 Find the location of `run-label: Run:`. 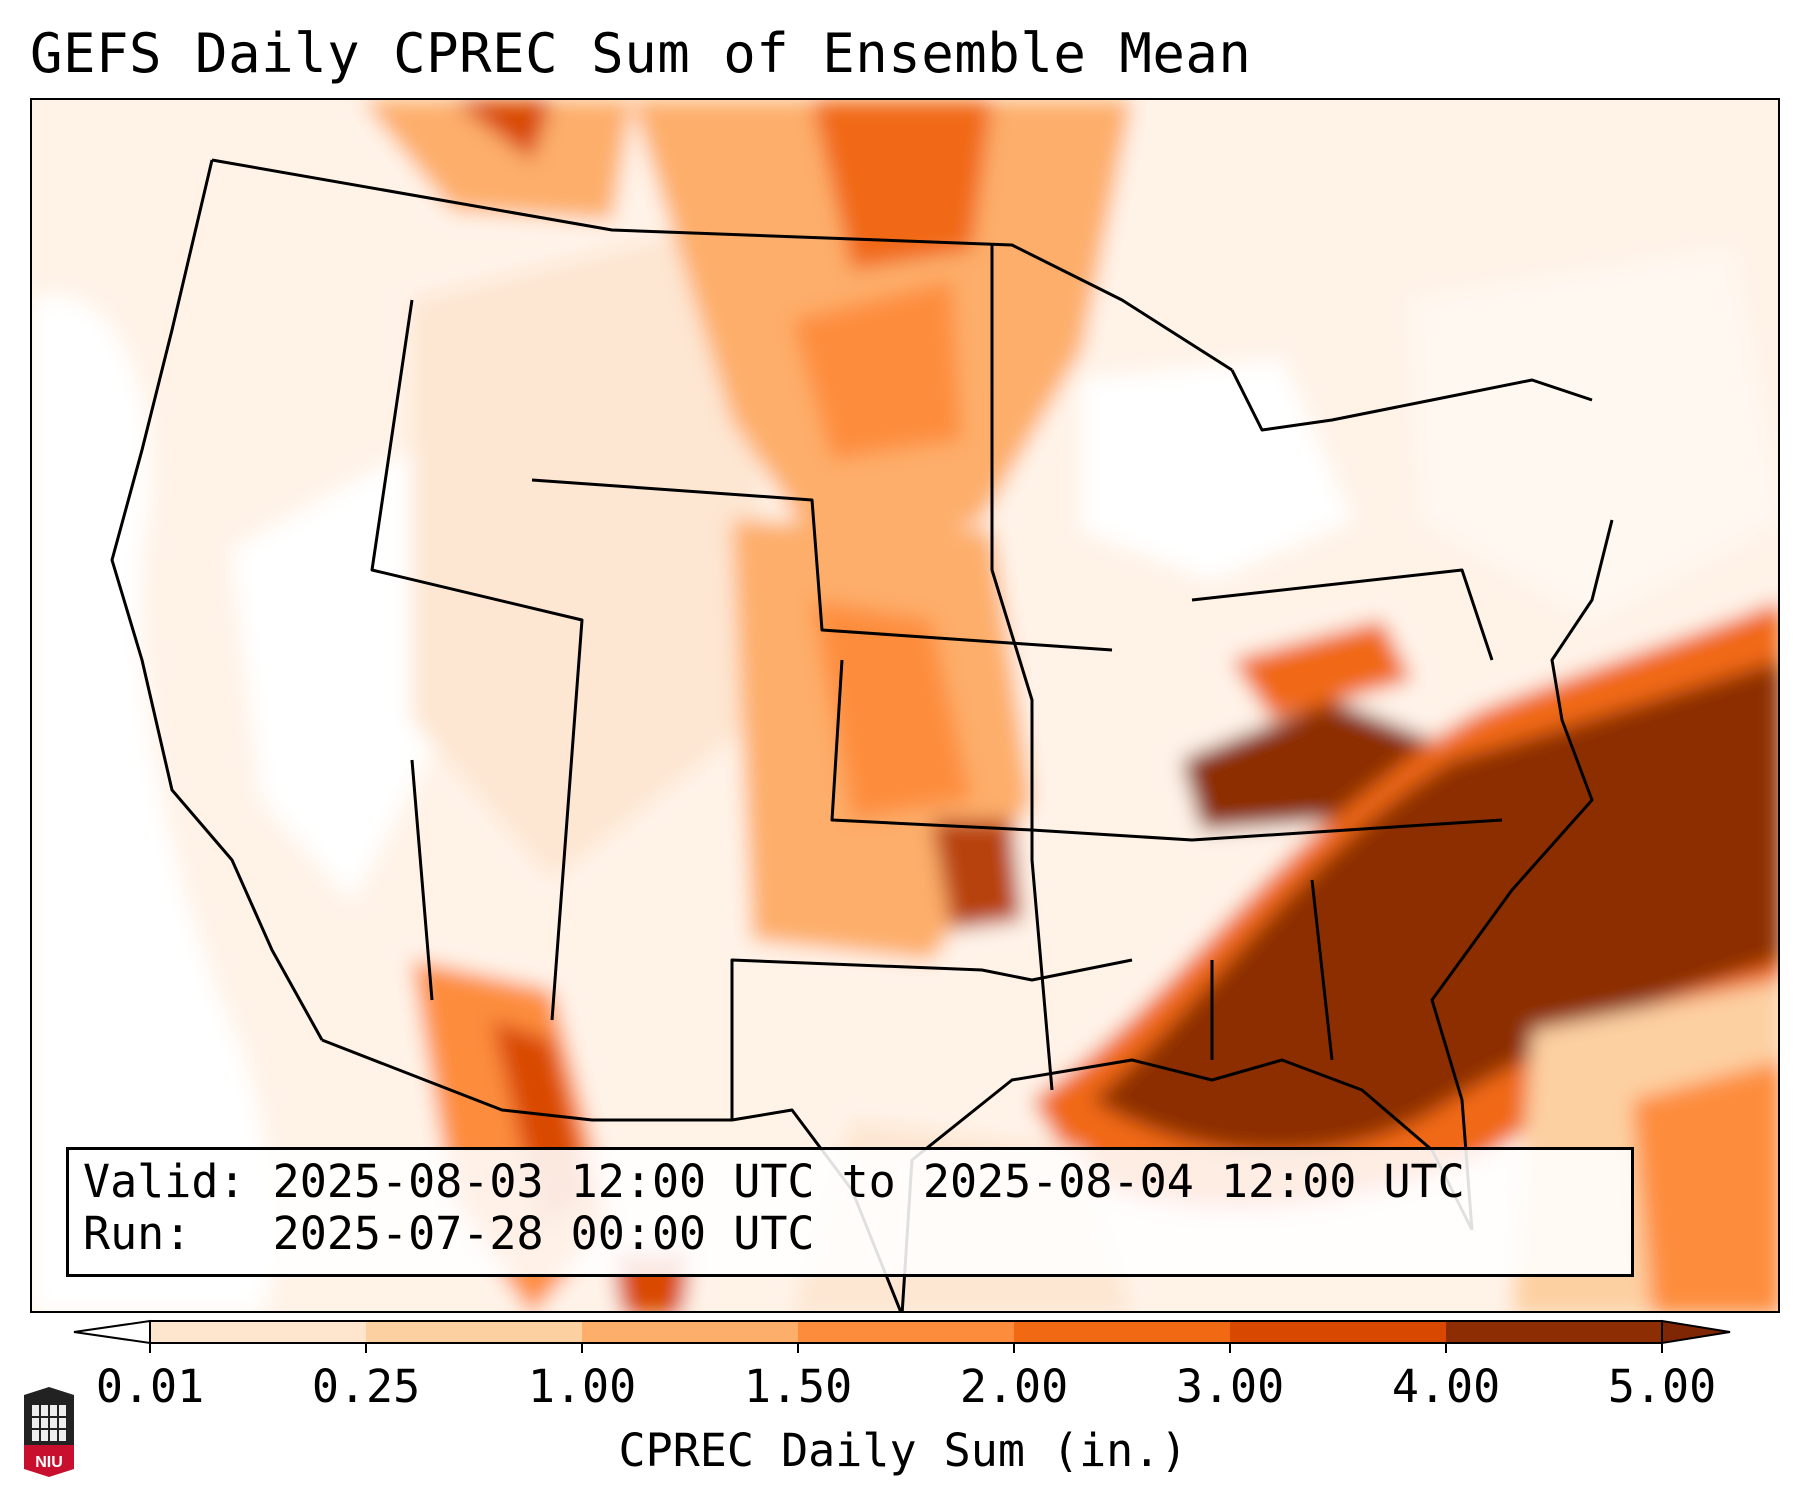

run-label: Run: is located at coordinates (137, 1233).